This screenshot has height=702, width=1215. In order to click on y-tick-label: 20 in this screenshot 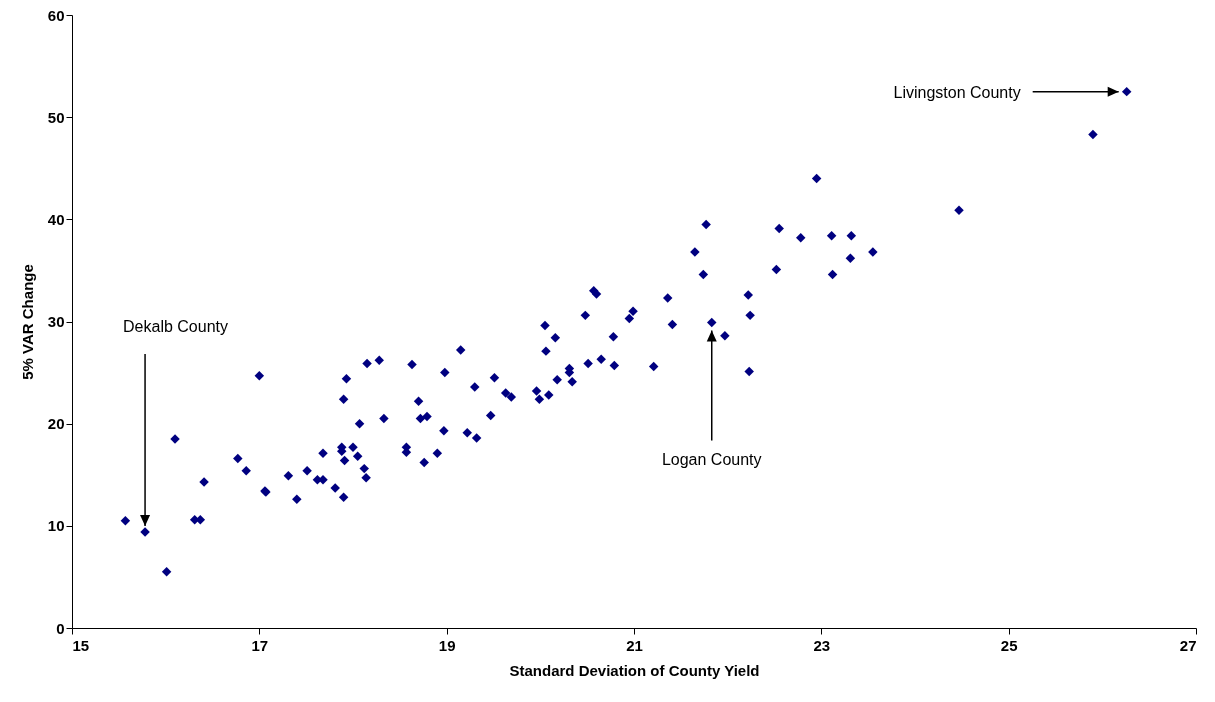, I will do `click(56, 424)`.